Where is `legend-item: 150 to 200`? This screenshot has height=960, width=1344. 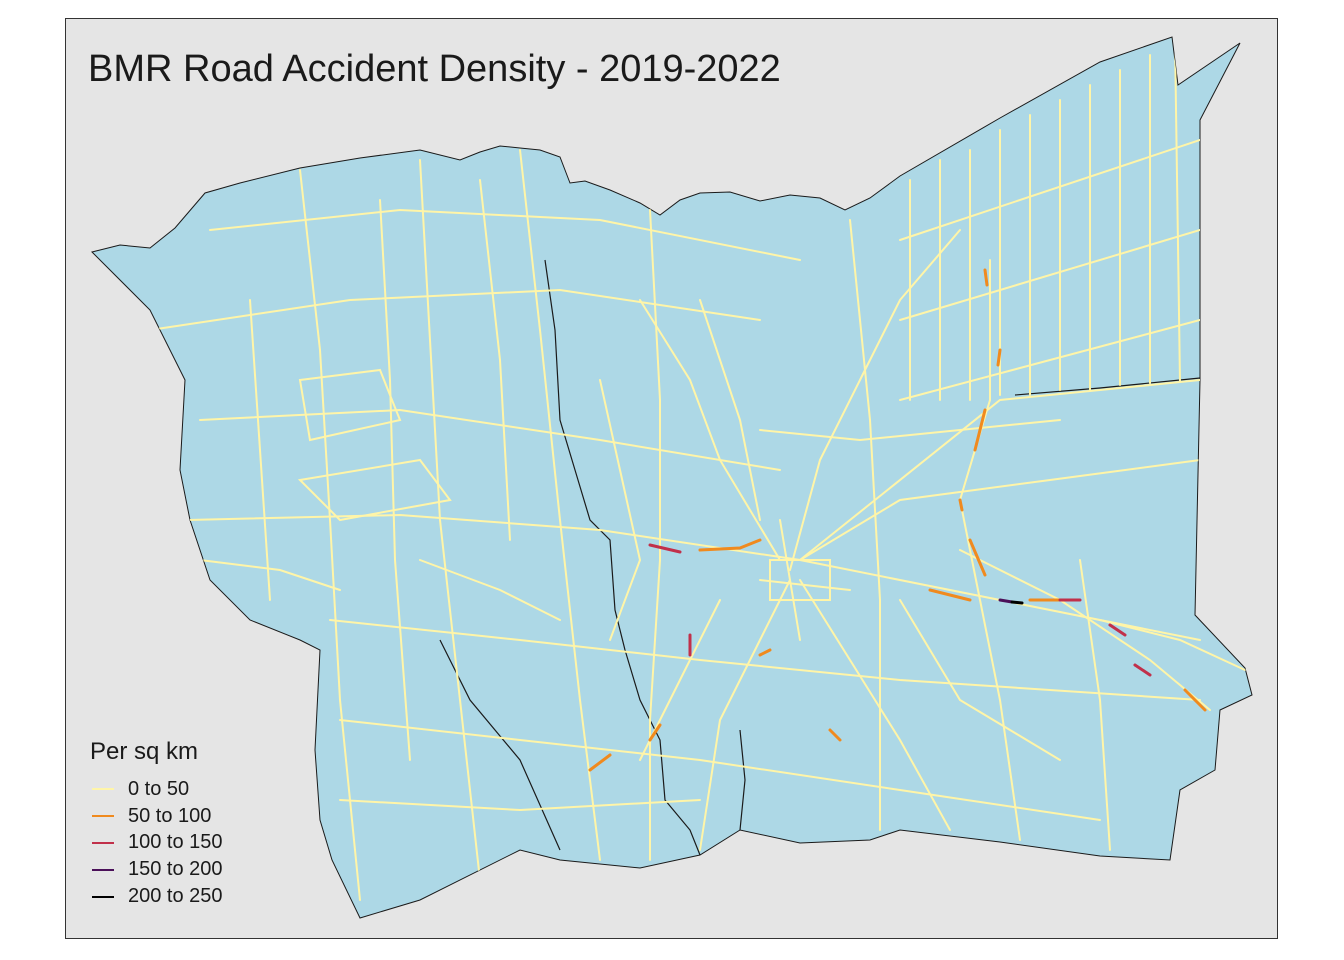
legend-item: 150 to 200 is located at coordinates (156, 869).